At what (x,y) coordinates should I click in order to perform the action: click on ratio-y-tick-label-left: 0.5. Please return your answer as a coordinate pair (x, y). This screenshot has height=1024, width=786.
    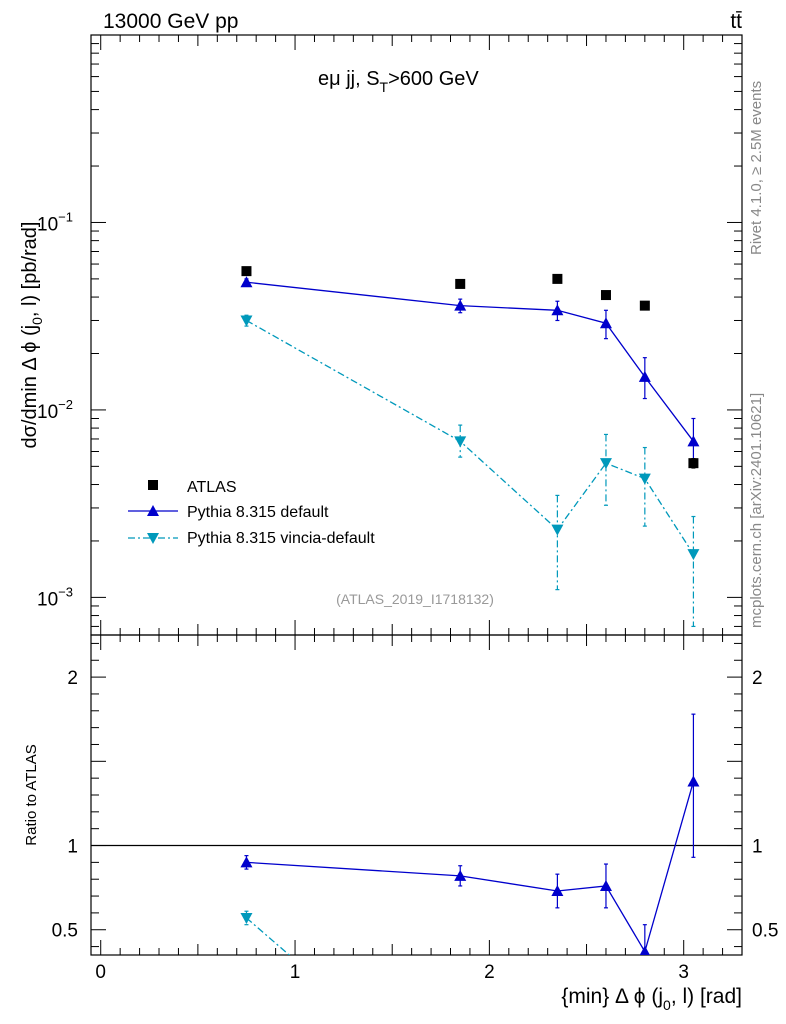
    Looking at the image, I should click on (65, 931).